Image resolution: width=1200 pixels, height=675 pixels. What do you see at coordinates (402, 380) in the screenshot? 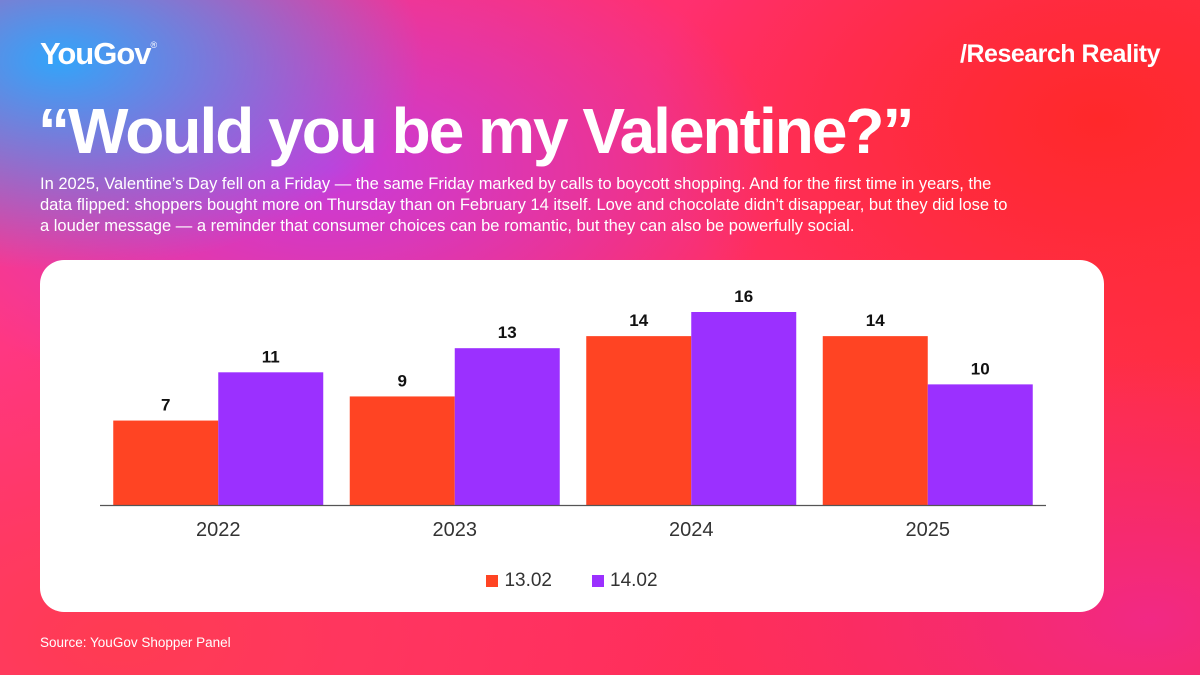
I see `data-label-2023-series-1: 9` at bounding box center [402, 380].